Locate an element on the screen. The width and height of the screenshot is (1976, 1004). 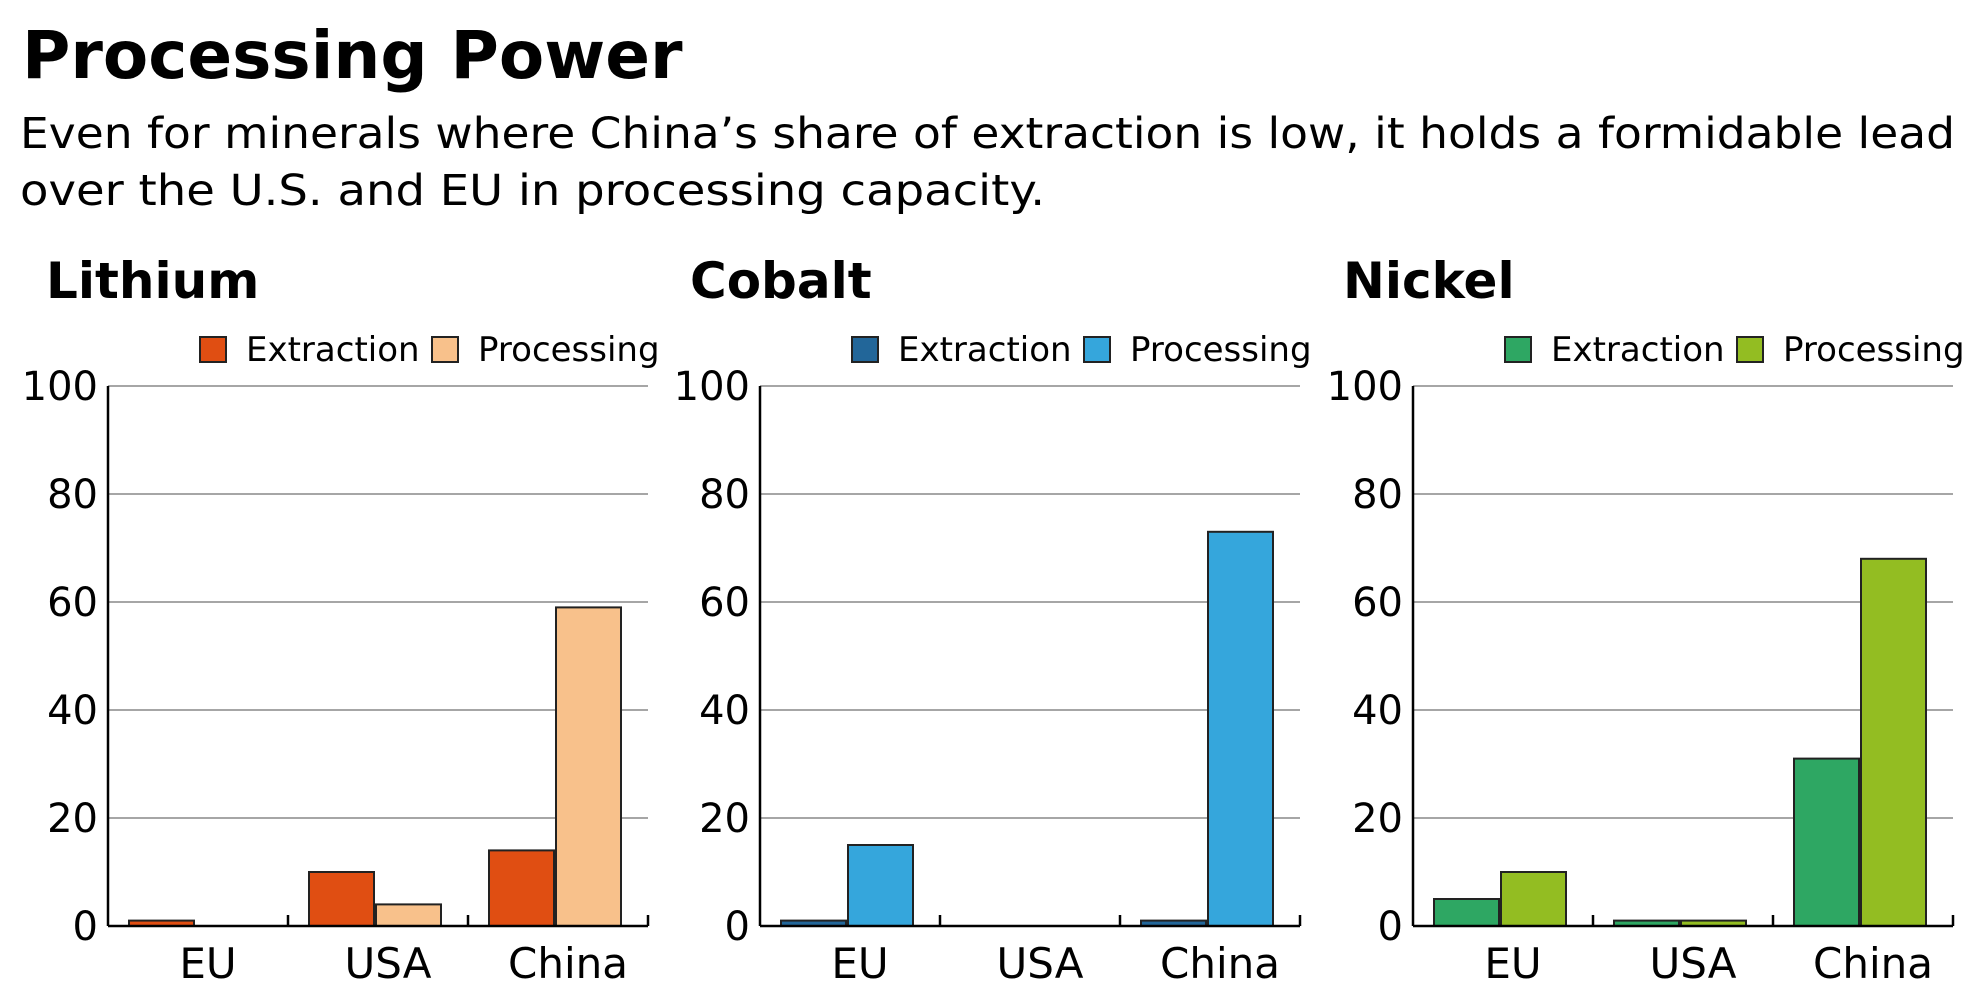
panel-title: Lithium is located at coordinates (152, 281).